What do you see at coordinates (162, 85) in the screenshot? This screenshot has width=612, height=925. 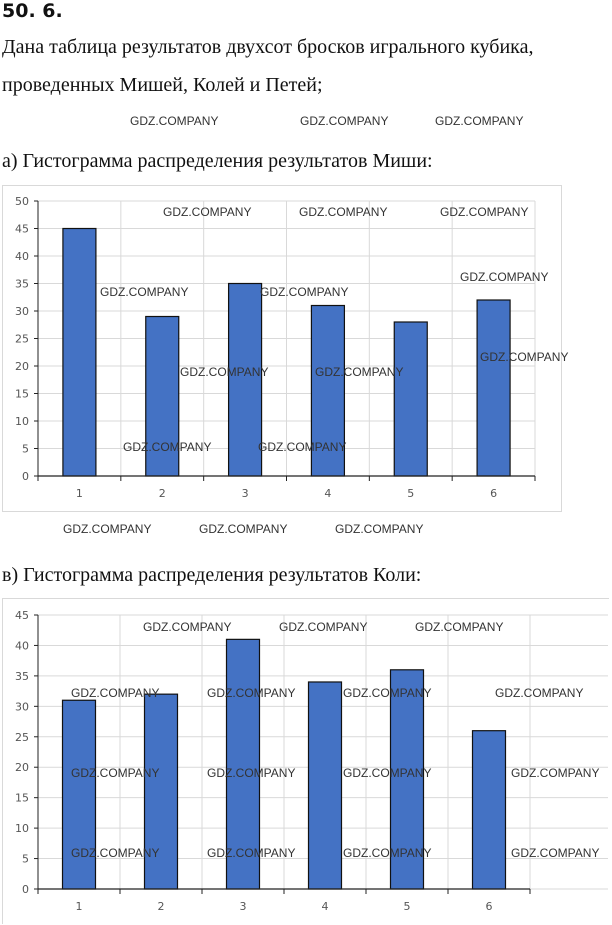 I see `intro-text-line-2: проведенных Мишей, Колей и Петей;` at bounding box center [162, 85].